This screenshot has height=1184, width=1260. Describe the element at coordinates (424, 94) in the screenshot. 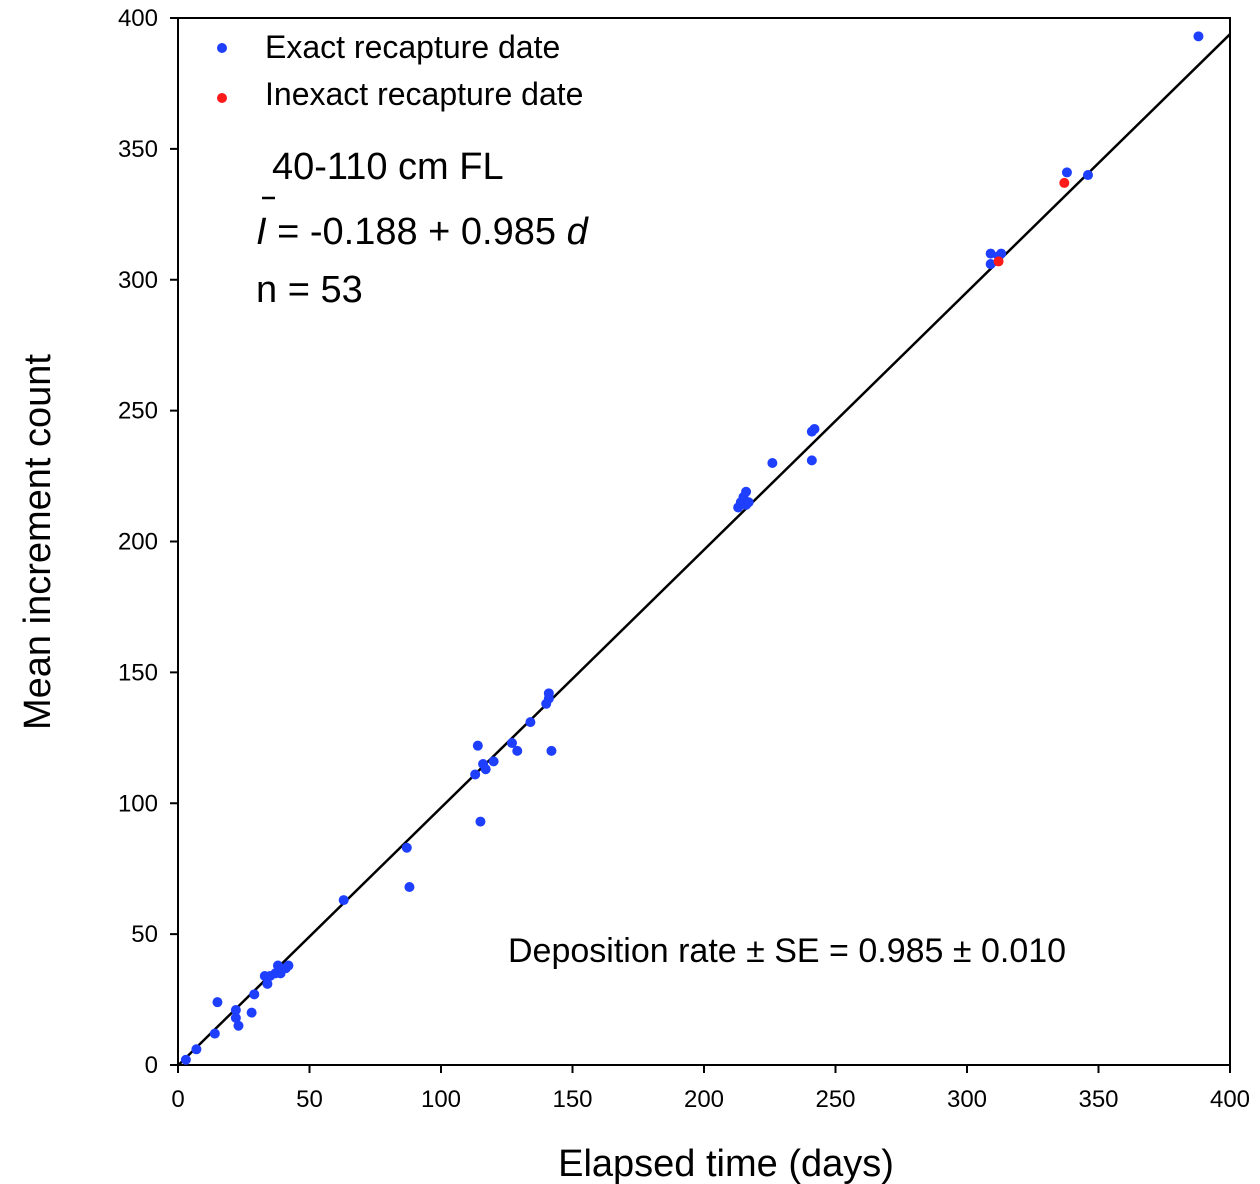

I see `legend-label-inexact: Inexact recapture date` at that location.